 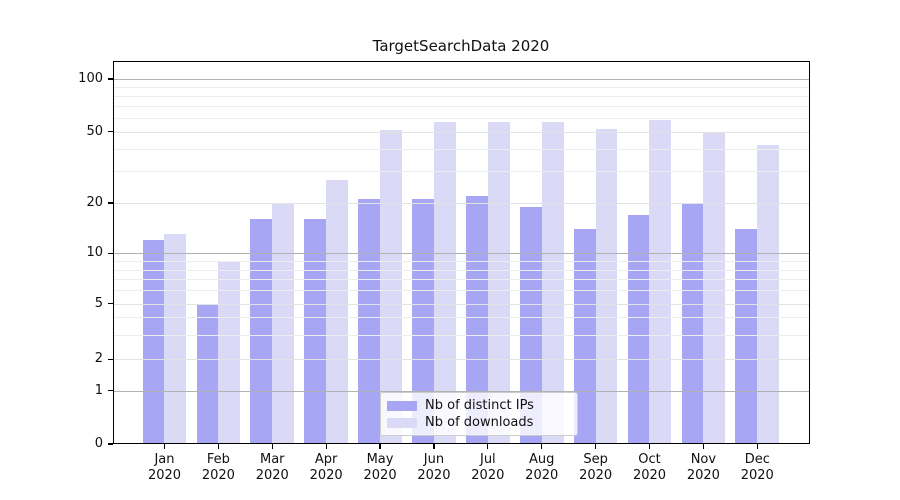 I want to click on bar-distinct-ips-apr, so click(x=315, y=331).